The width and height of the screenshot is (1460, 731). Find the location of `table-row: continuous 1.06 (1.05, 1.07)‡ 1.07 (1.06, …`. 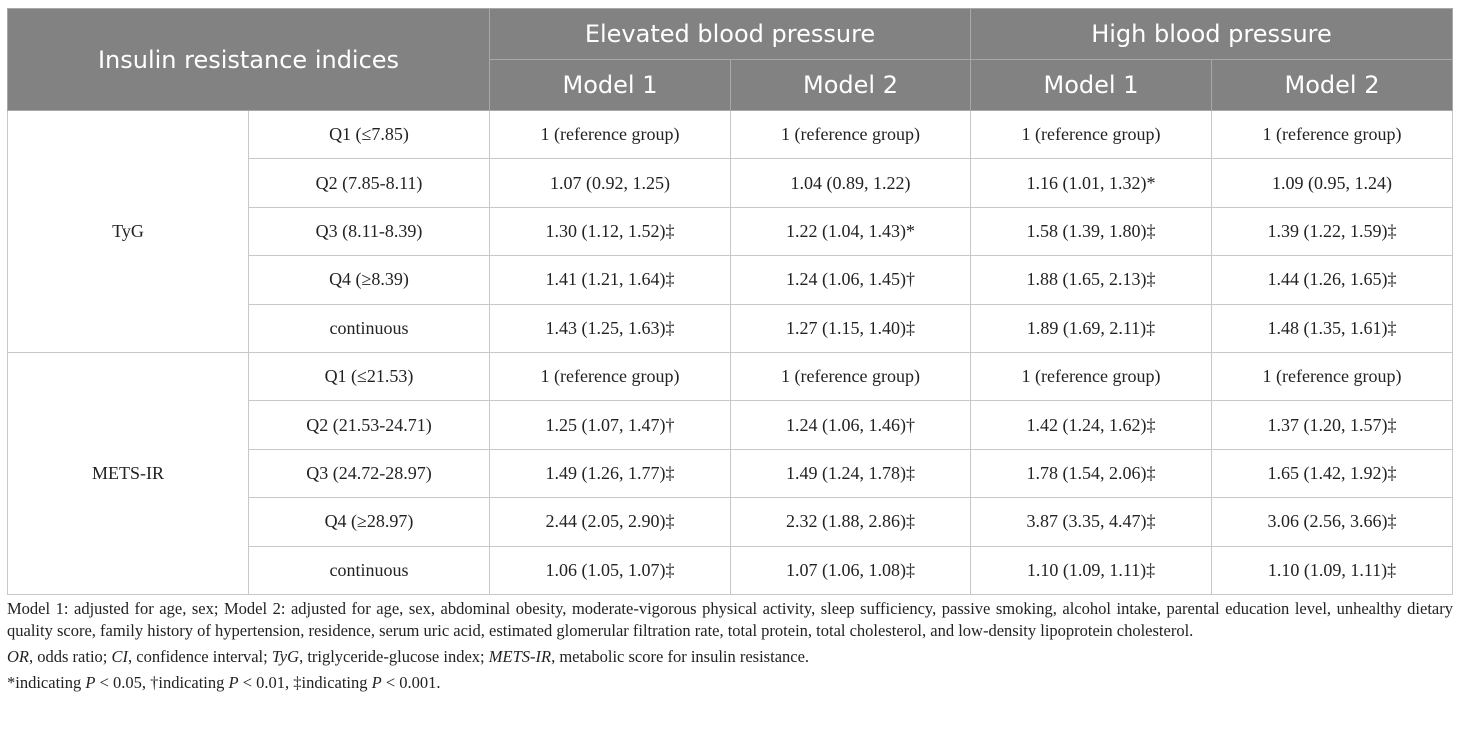

table-row: continuous 1.06 (1.05, 1.07)‡ 1.07 (1.06, … is located at coordinates (730, 570).